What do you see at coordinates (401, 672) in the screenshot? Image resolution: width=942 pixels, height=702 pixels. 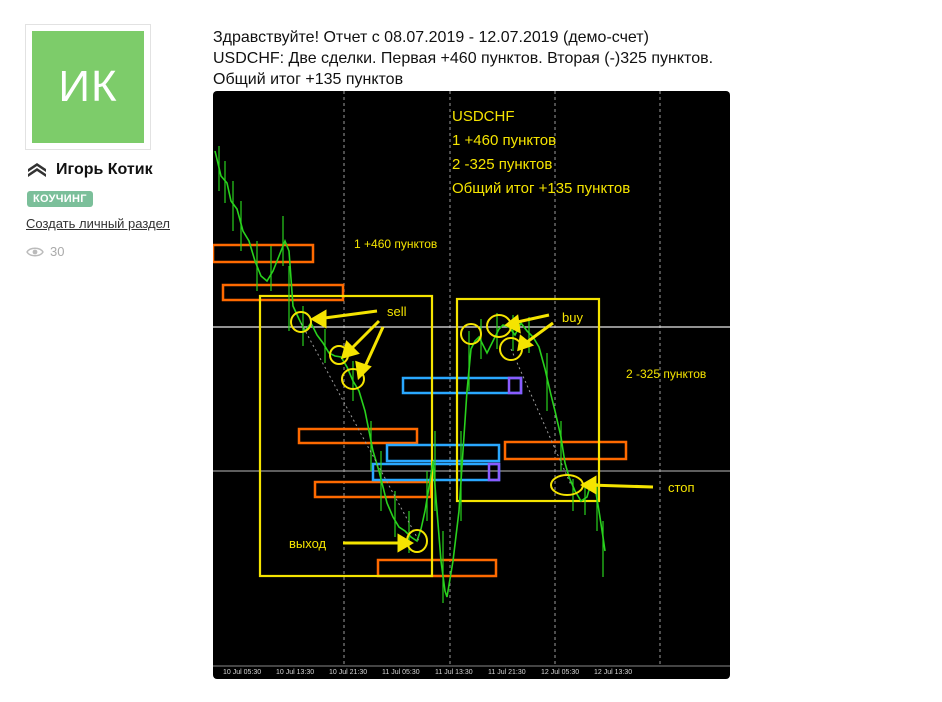 I see `time-label: 11 Jul 05:30` at bounding box center [401, 672].